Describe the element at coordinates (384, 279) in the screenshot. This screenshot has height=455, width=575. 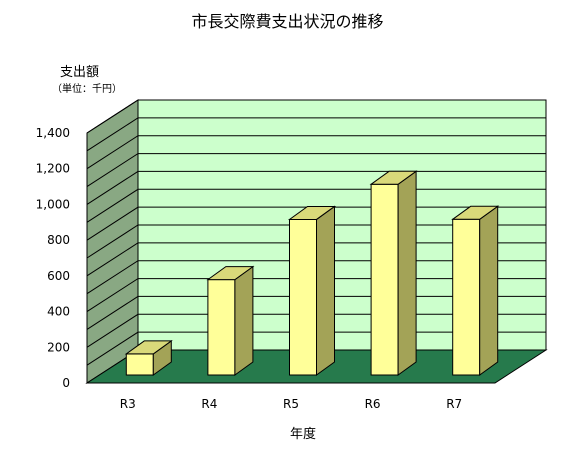
I see `bar-R6` at that location.